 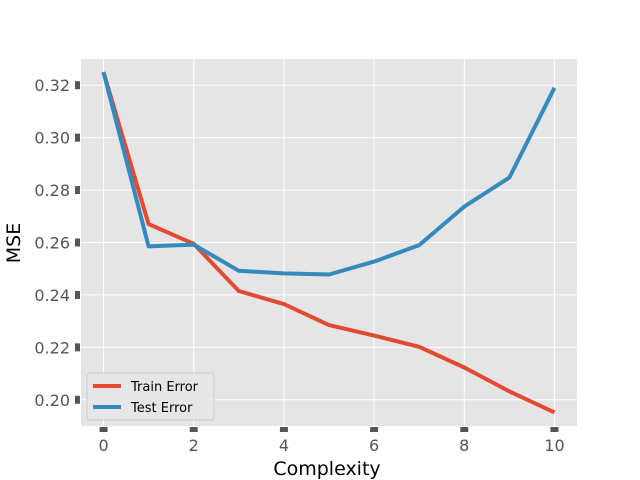 What do you see at coordinates (374, 445) in the screenshot?
I see `x-tick-label: 6` at bounding box center [374, 445].